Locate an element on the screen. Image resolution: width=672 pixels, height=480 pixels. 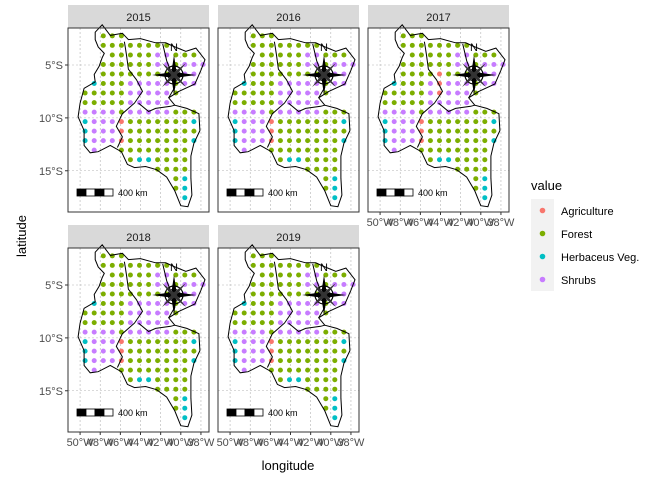
facet-strip-label: 2015 is located at coordinates (138, 18).